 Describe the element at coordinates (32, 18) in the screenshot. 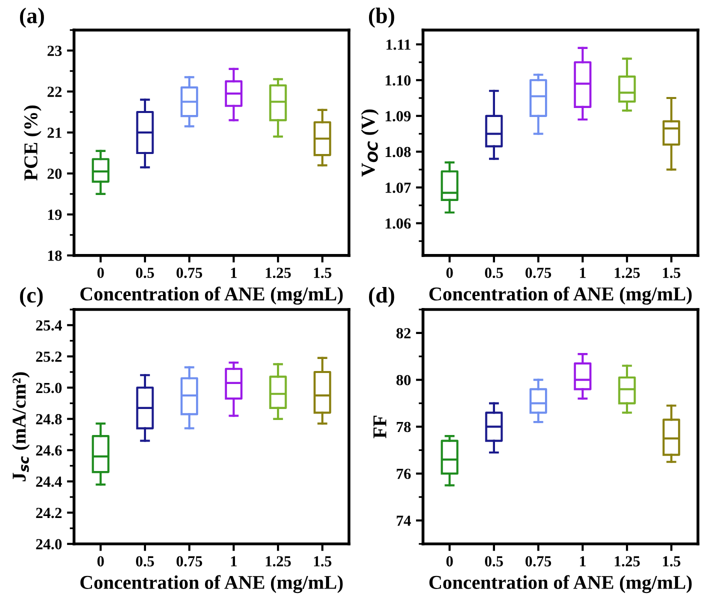

I see `chart-title: (a)` at that location.